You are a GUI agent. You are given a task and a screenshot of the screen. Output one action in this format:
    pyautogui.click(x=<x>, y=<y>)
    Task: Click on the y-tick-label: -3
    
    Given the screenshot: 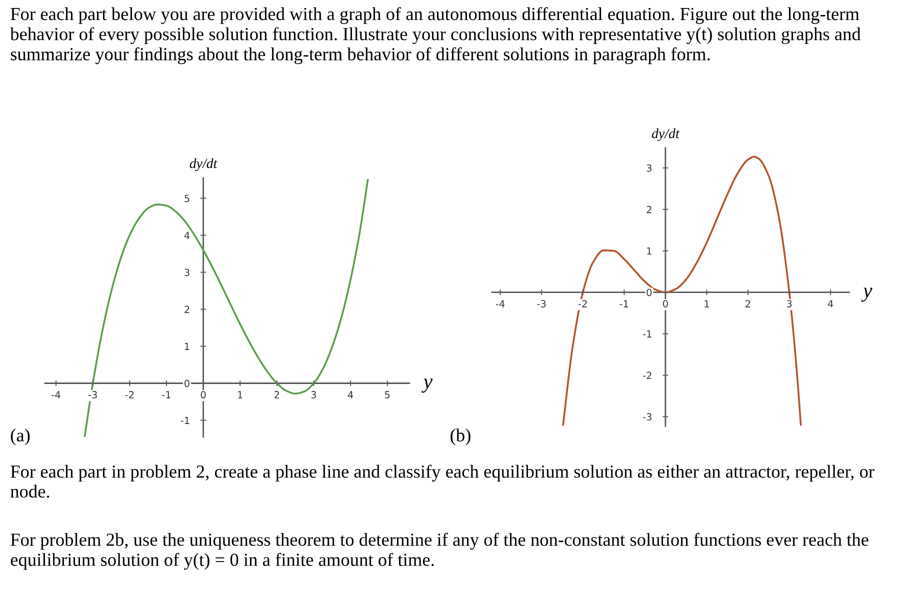 What is the action you would take?
    pyautogui.click(x=647, y=417)
    